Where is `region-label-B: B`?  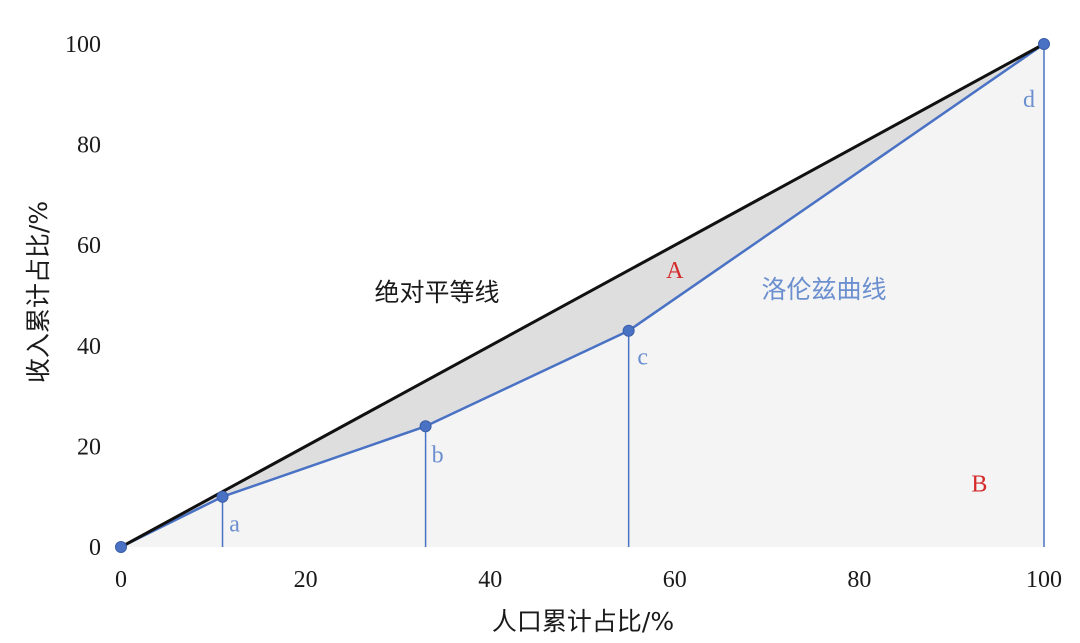 region-label-B: B is located at coordinates (979, 485).